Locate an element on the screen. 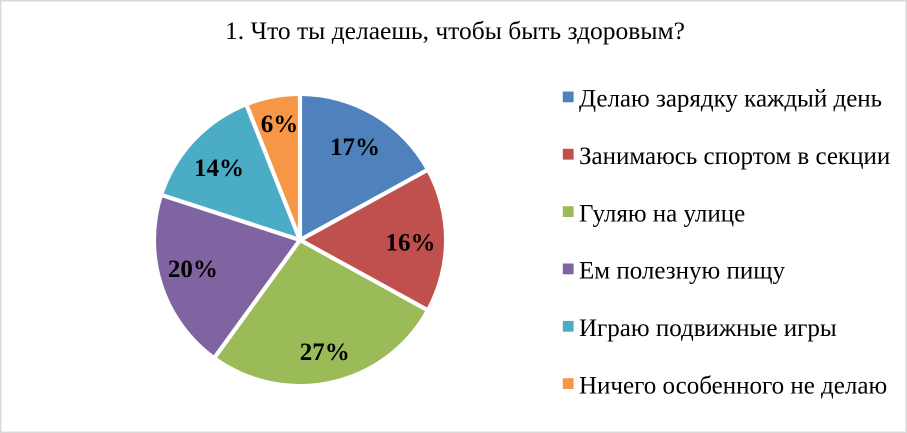 The width and height of the screenshot is (907, 433). svg-text:1. Что ты делаешь, чтобы быть: 1. Что ты делаешь, чтобы быть здоровым? is located at coordinates (455, 30).